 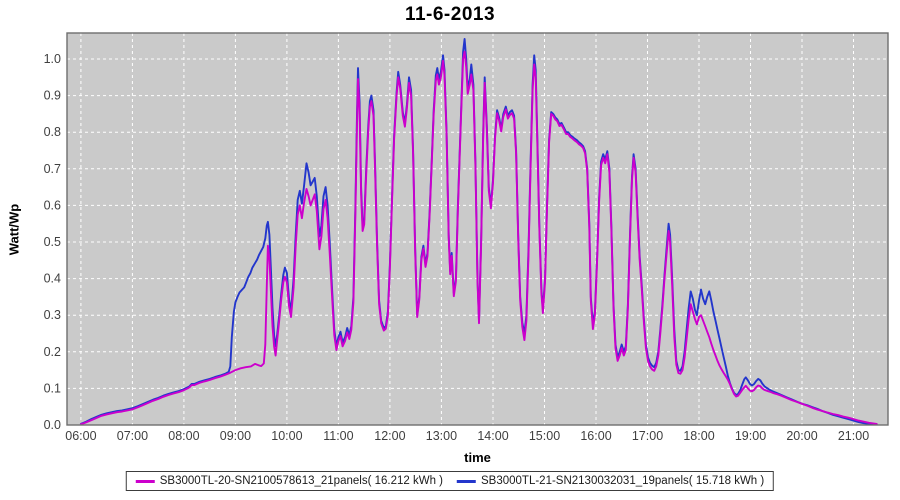 What do you see at coordinates (477, 457) in the screenshot?
I see `x-axis-label: time` at bounding box center [477, 457].